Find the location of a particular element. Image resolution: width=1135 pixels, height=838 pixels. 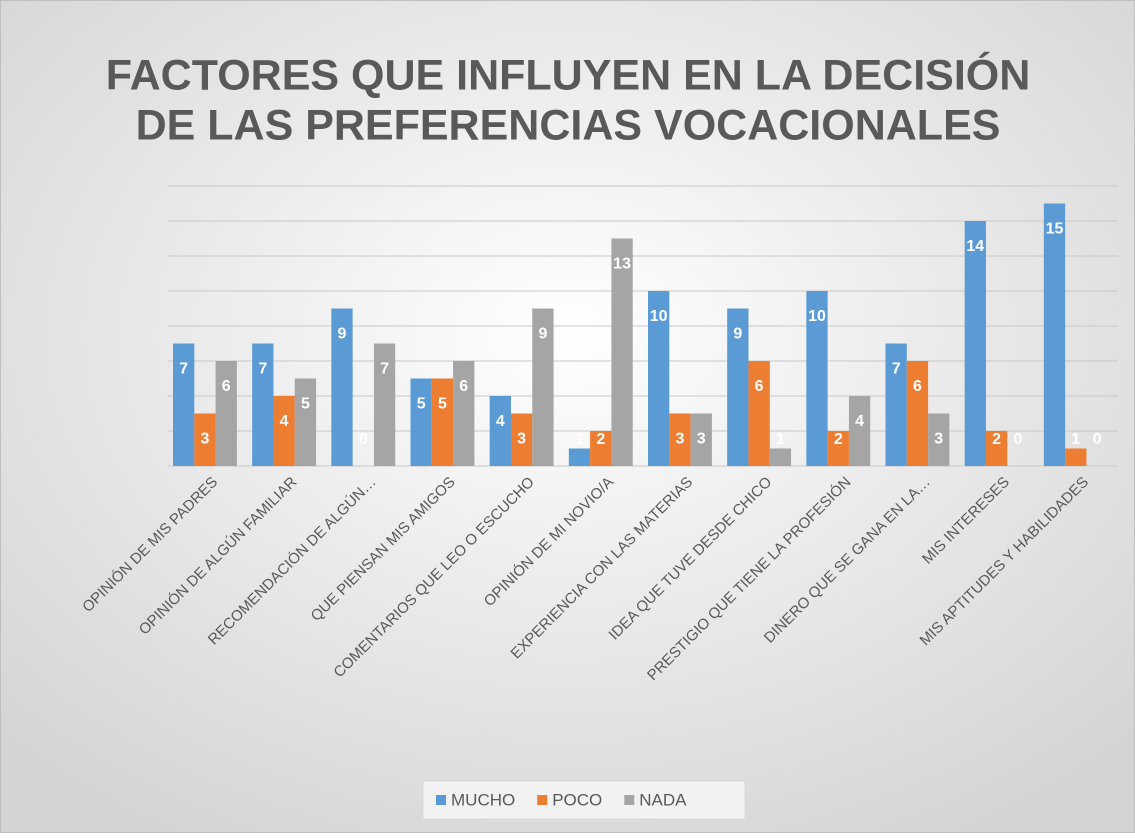

legend-label: MUCHO is located at coordinates (483, 799).